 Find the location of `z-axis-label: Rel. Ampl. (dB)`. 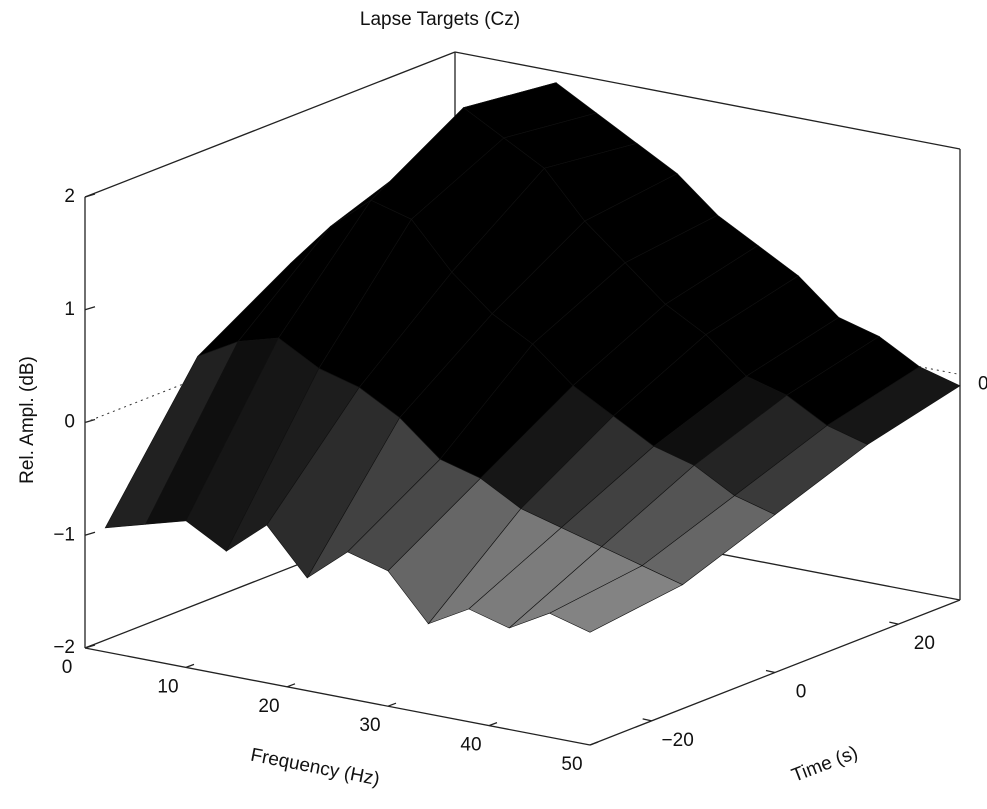

z-axis-label: Rel. Ampl. (dB) is located at coordinates (27, 420).